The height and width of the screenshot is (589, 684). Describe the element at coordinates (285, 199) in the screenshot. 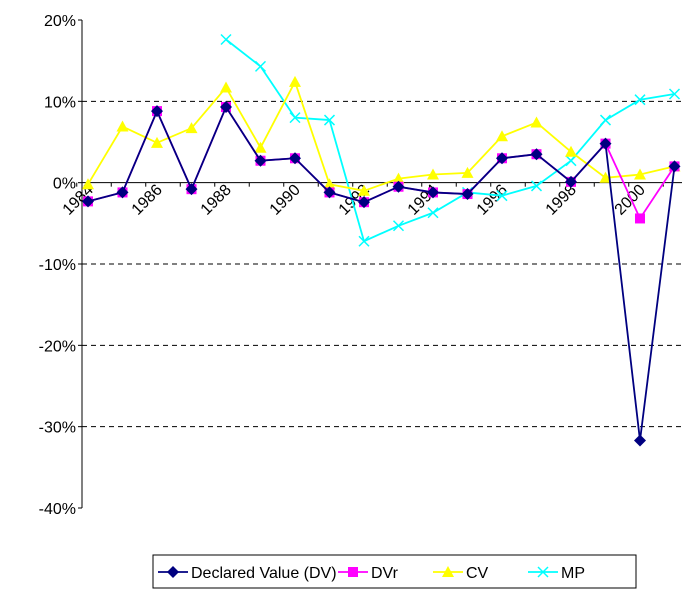

I see `x-tick-label: 1990` at that location.